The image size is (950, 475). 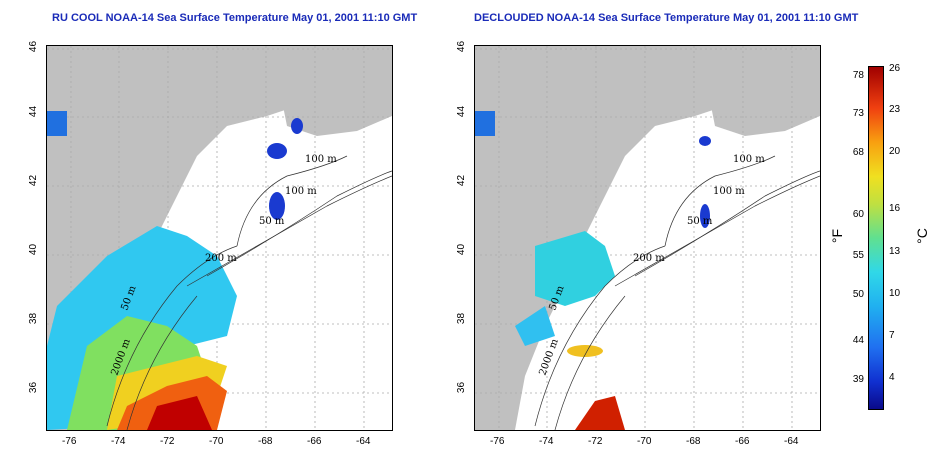 What do you see at coordinates (549, 357) in the screenshot?
I see `contour-label: 2000 m` at bounding box center [549, 357].